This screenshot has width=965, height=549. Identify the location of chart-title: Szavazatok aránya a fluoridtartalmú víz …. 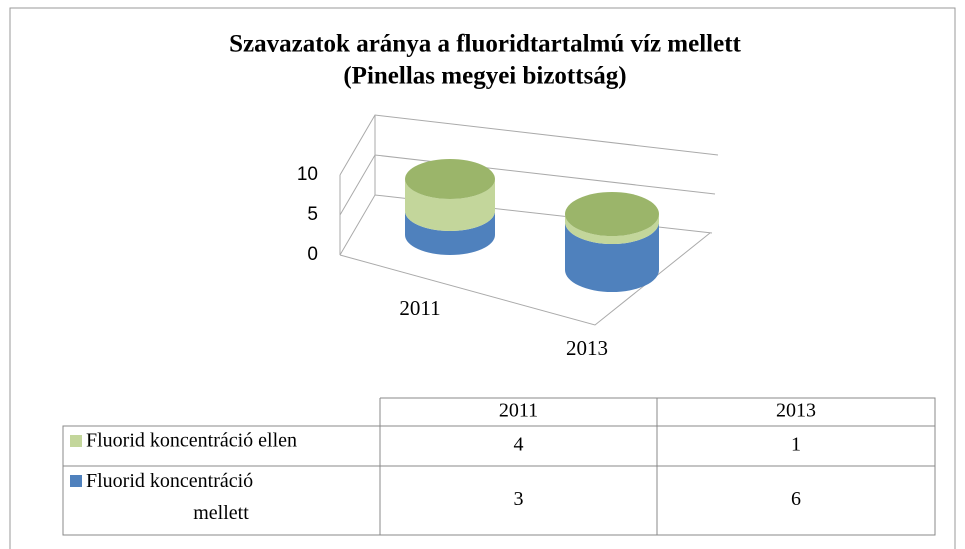
(485, 44).